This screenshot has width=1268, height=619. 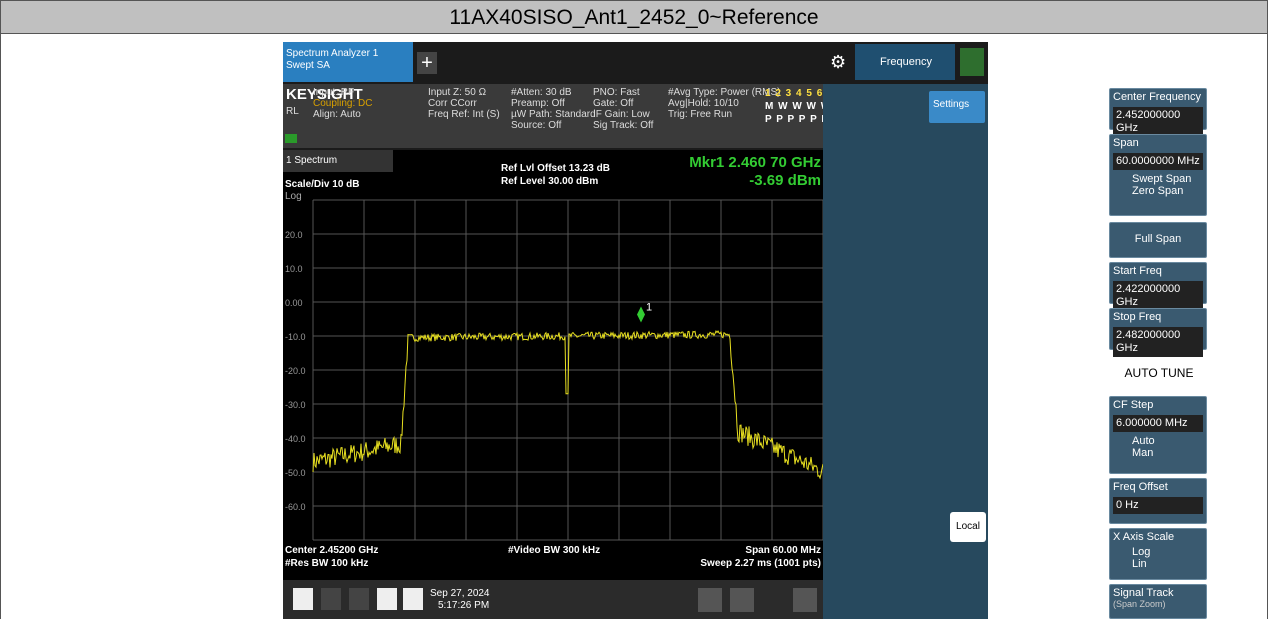 I want to click on panel-text: Swept Span, so click(x=1162, y=179).